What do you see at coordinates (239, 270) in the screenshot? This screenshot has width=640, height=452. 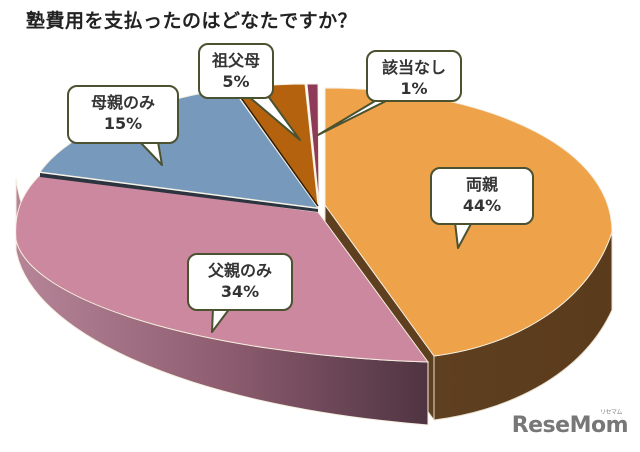 I see `label-name: 父親のみ` at bounding box center [239, 270].